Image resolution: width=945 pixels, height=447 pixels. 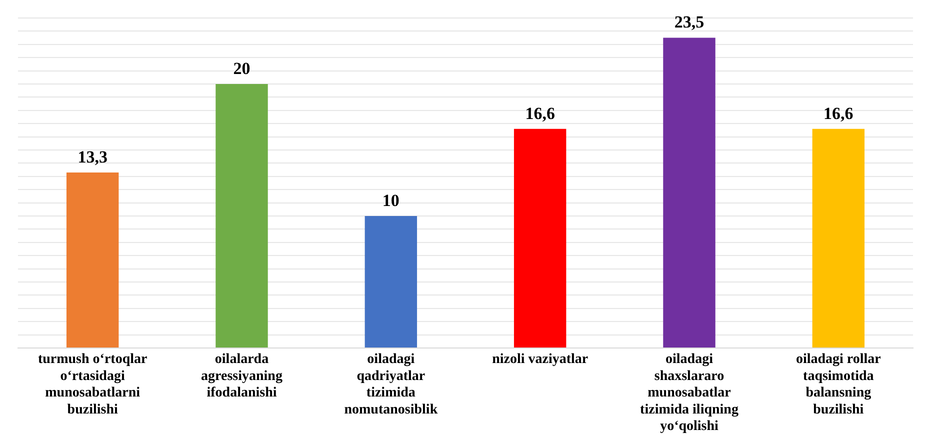 I want to click on x-tick-label: nizoli vaziyatlar, so click(x=540, y=360).